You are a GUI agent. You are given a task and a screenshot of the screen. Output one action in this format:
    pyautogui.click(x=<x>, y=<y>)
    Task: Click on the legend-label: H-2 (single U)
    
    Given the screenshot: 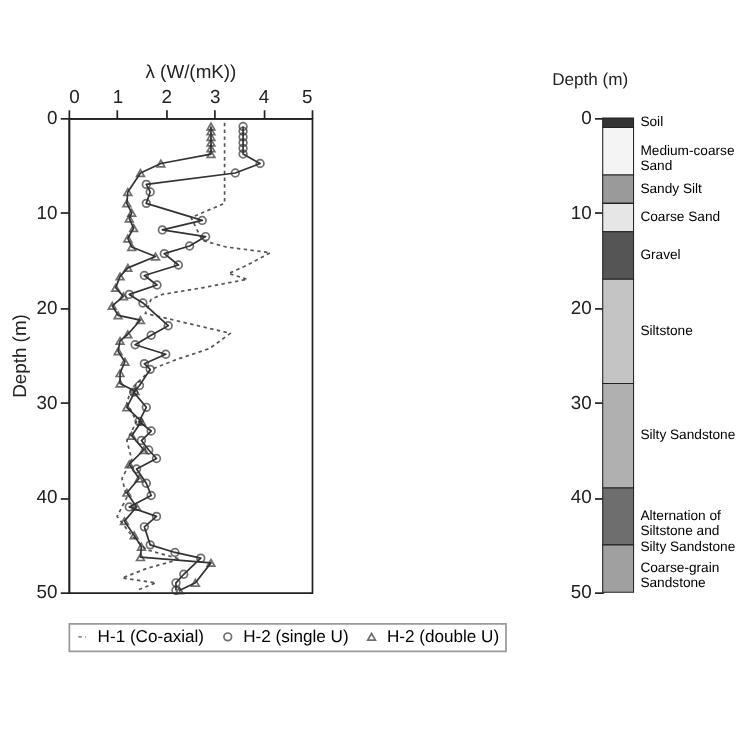 What is the action you would take?
    pyautogui.click(x=296, y=635)
    